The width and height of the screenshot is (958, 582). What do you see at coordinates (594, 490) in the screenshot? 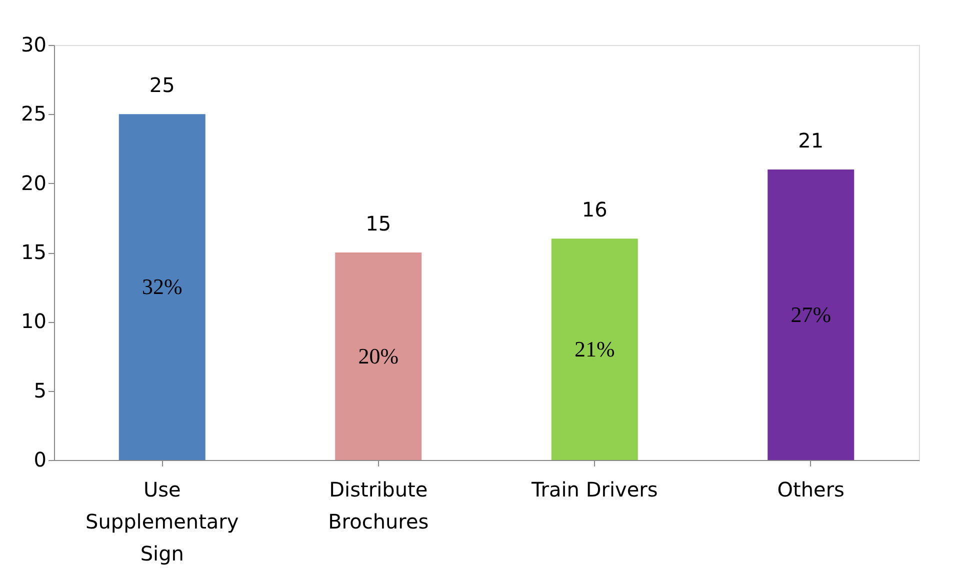
I see `x-tick-label: Train Drivers` at bounding box center [594, 490].